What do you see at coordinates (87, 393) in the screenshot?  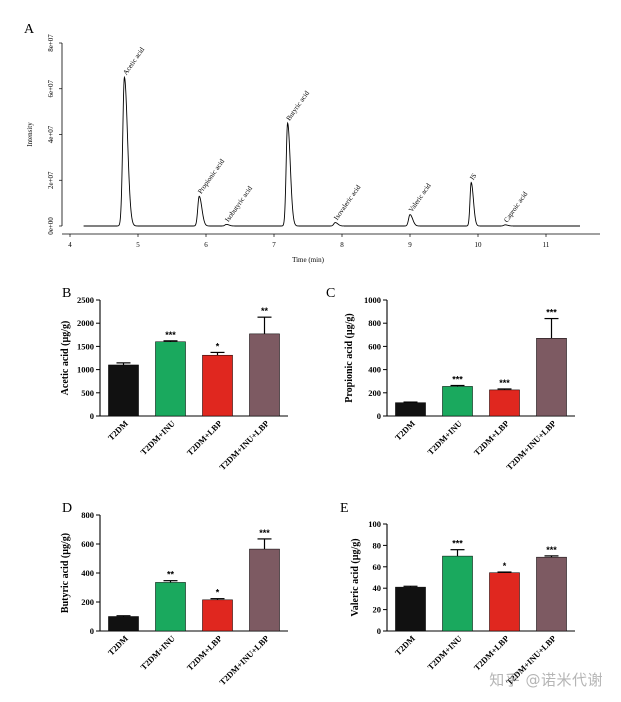 I see `y-tick-label: 500` at bounding box center [87, 393].